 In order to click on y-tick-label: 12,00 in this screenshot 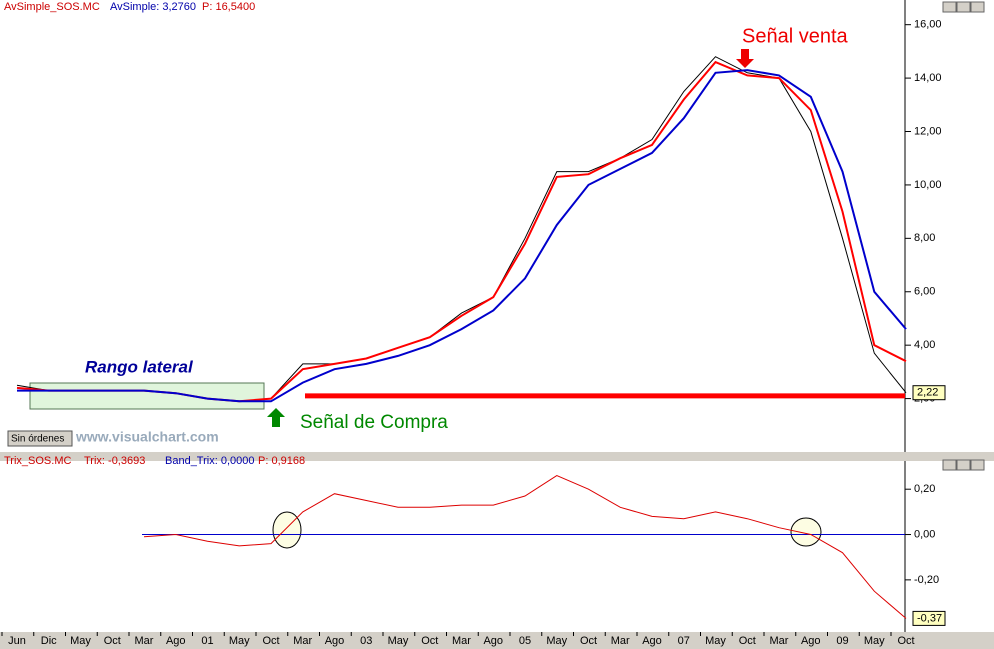, I will do `click(928, 131)`.